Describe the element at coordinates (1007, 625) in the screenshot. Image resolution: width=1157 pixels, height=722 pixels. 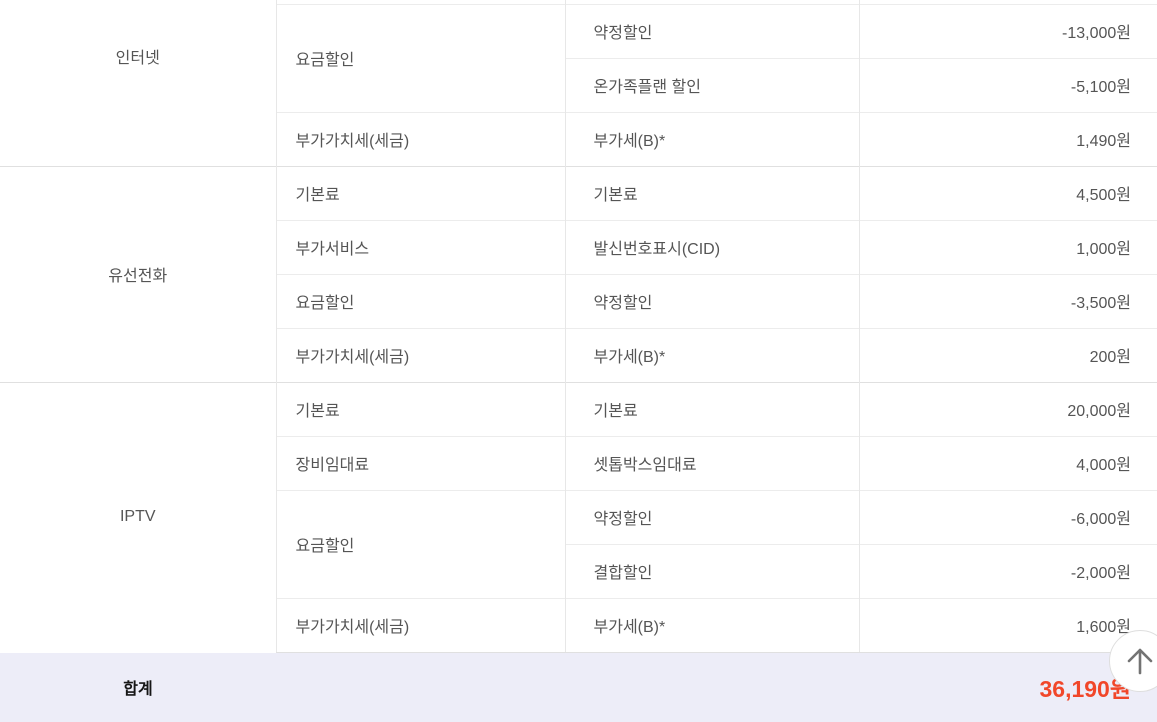
I see `amount-cell: 1,600원` at that location.